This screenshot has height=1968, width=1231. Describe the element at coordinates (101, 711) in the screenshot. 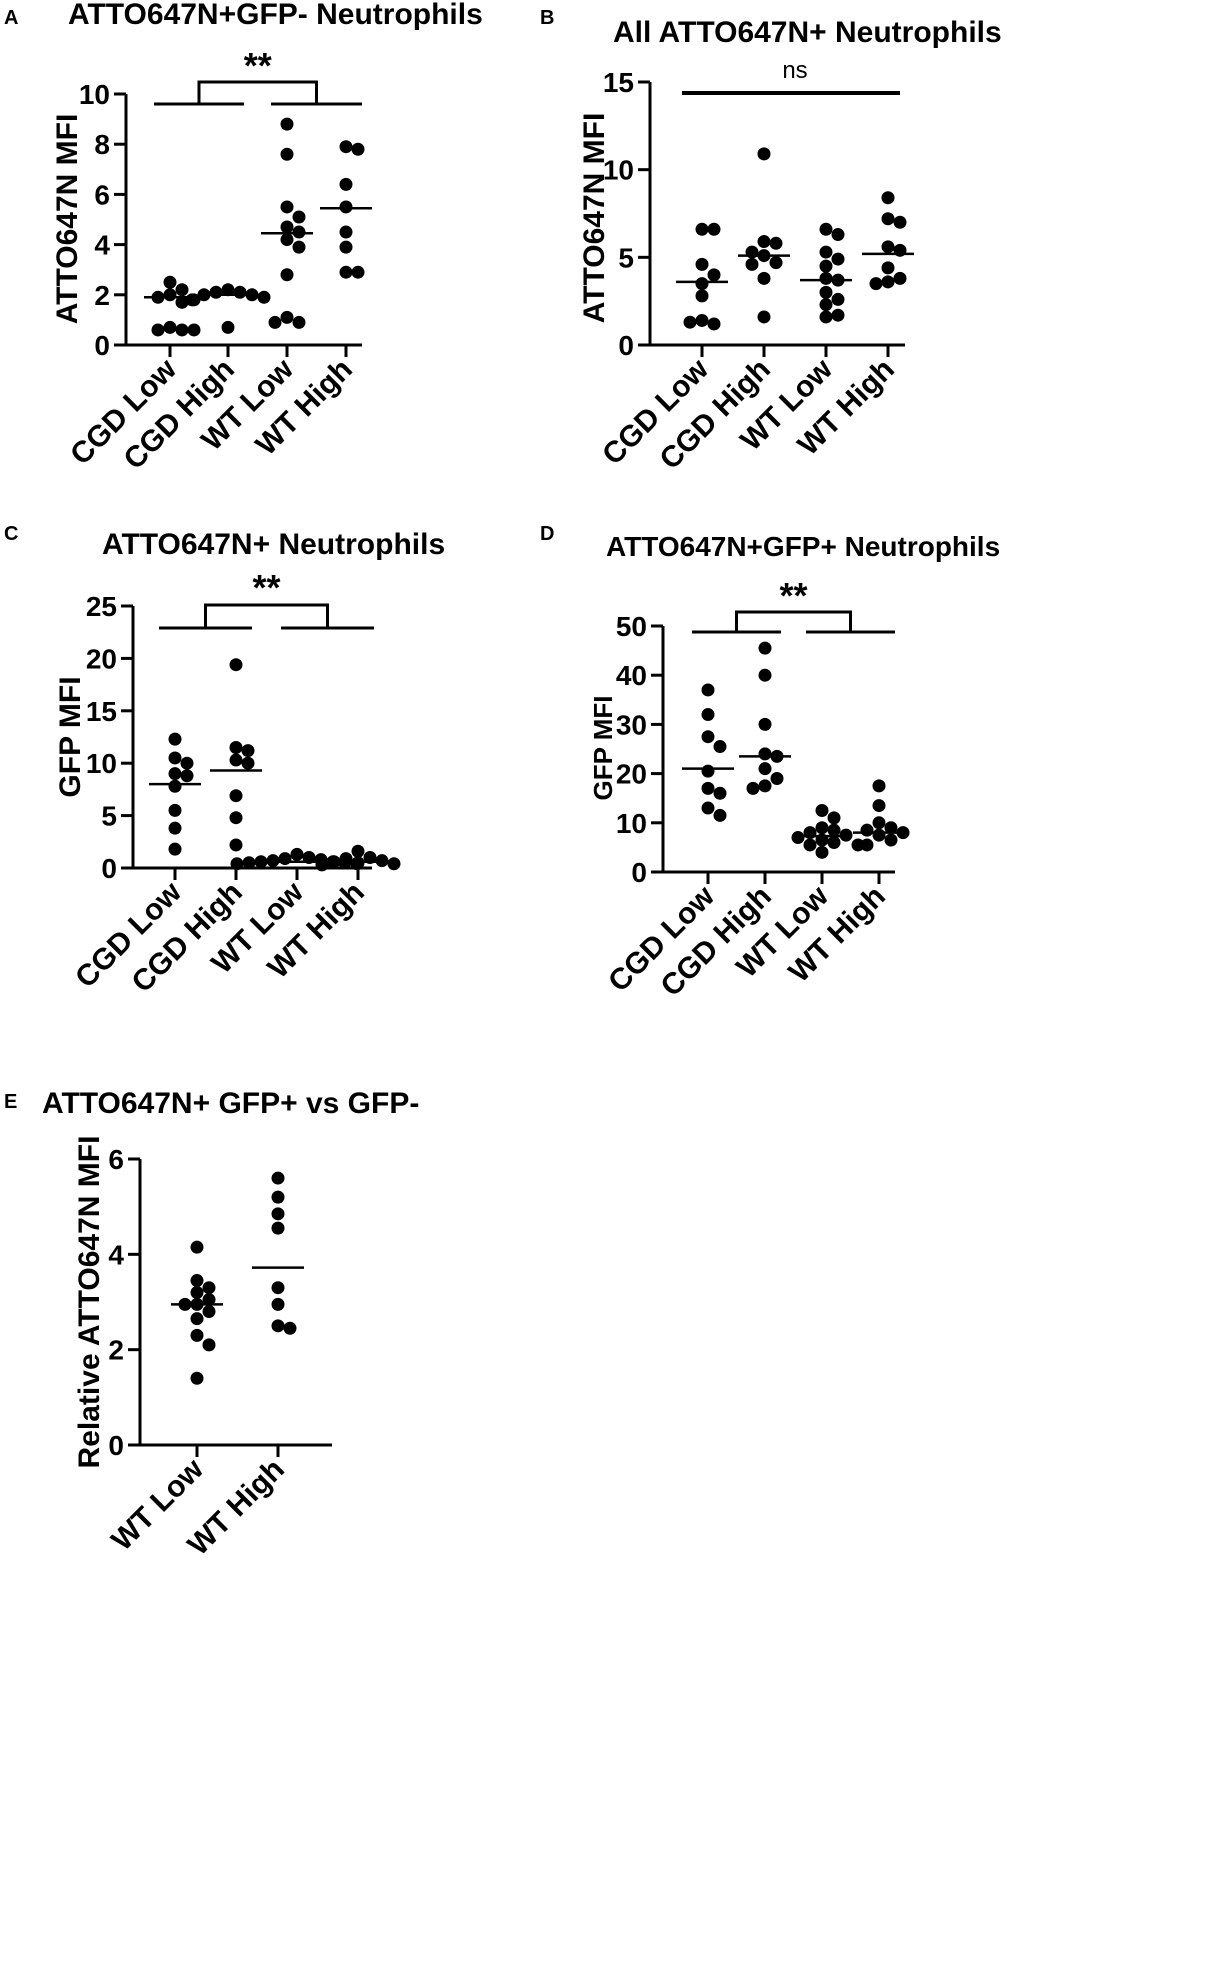

I see `y-tick-label: 15` at that location.